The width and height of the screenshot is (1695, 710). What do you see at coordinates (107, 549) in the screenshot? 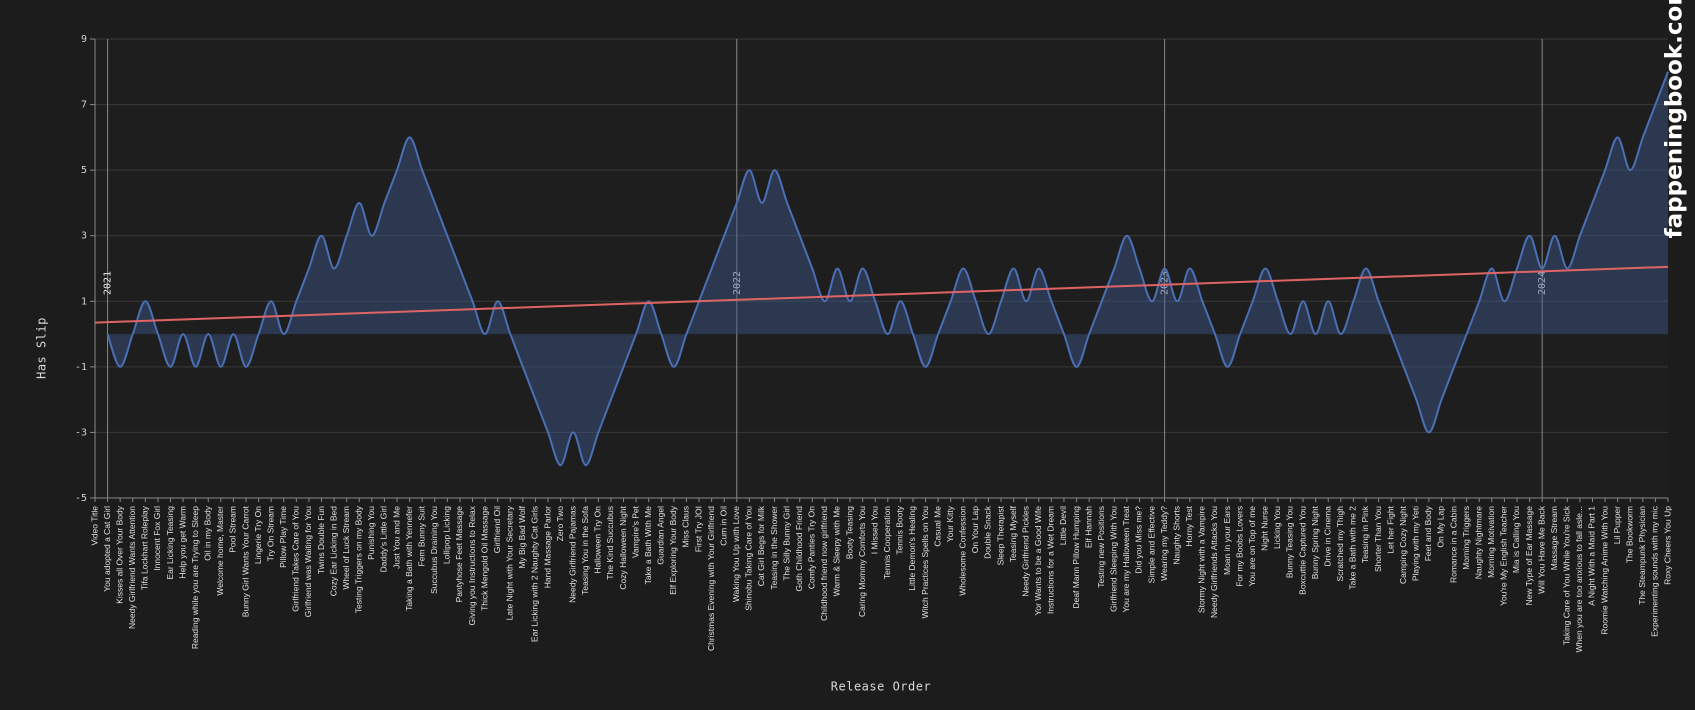
I see `x-tick-label: You adopted a Cat Girl` at bounding box center [107, 549].